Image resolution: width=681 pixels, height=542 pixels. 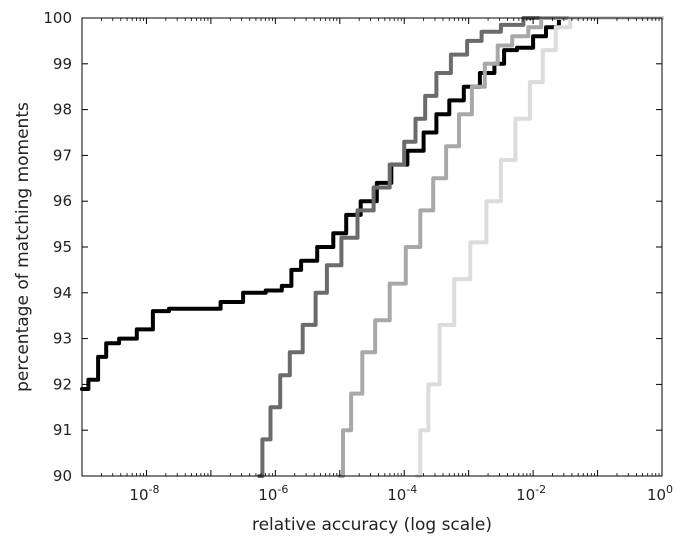 I want to click on x-axis-label: relative accuracy (log scale), so click(x=372, y=525).